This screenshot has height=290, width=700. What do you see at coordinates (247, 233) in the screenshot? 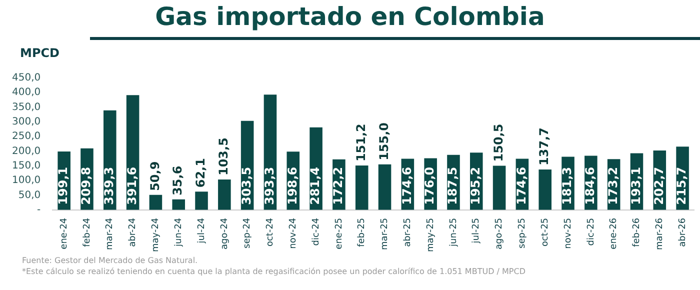
I see `x-tick-label: sep-24` at bounding box center [247, 233].